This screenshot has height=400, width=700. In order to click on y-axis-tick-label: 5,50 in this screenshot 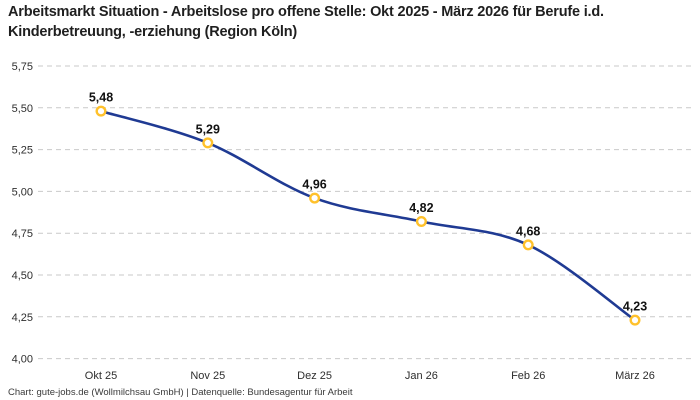, I will do `click(22, 109)`.